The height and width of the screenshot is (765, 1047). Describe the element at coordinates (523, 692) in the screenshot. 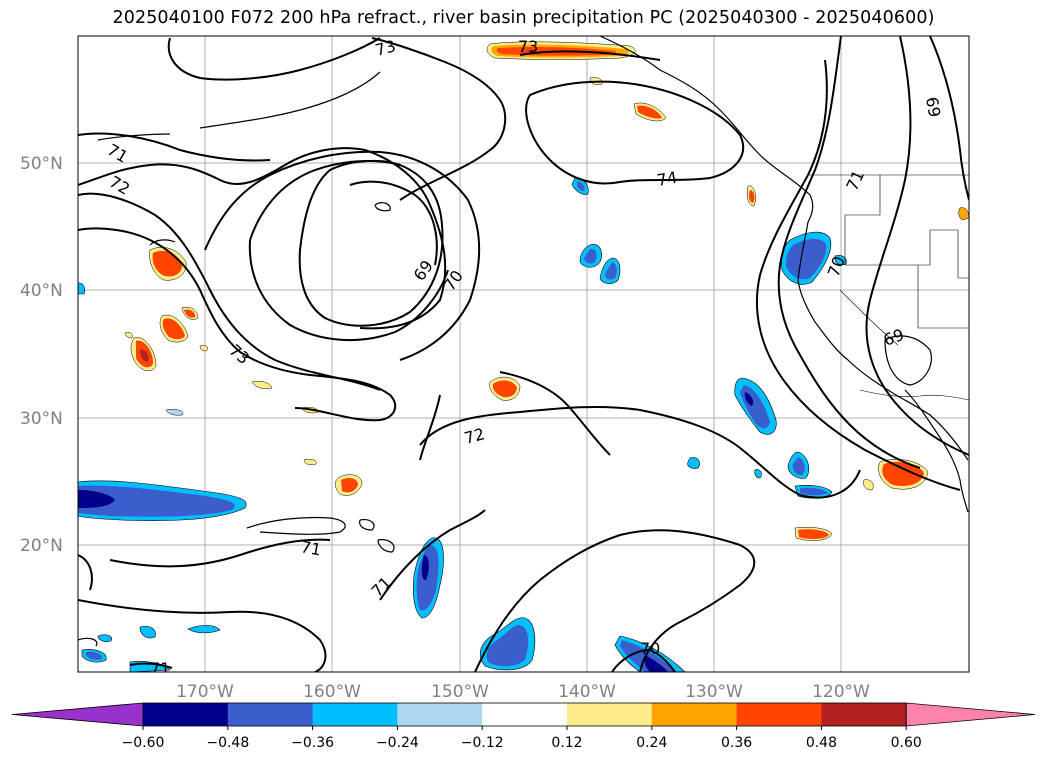

I see `longitude-labels: 170°W 160°W 150°W 140°W 130°W 120°W` at that location.